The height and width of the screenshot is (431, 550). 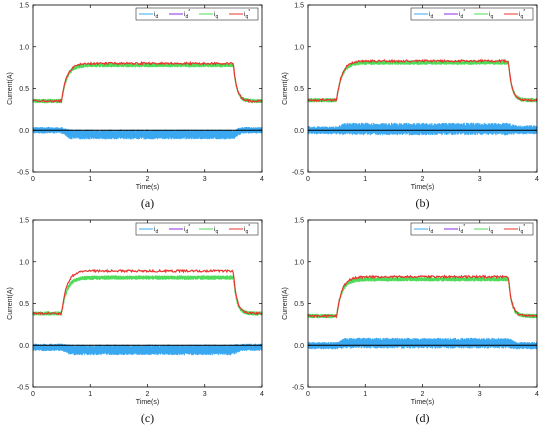 I want to click on panel-caption: (d), so click(x=423, y=418).